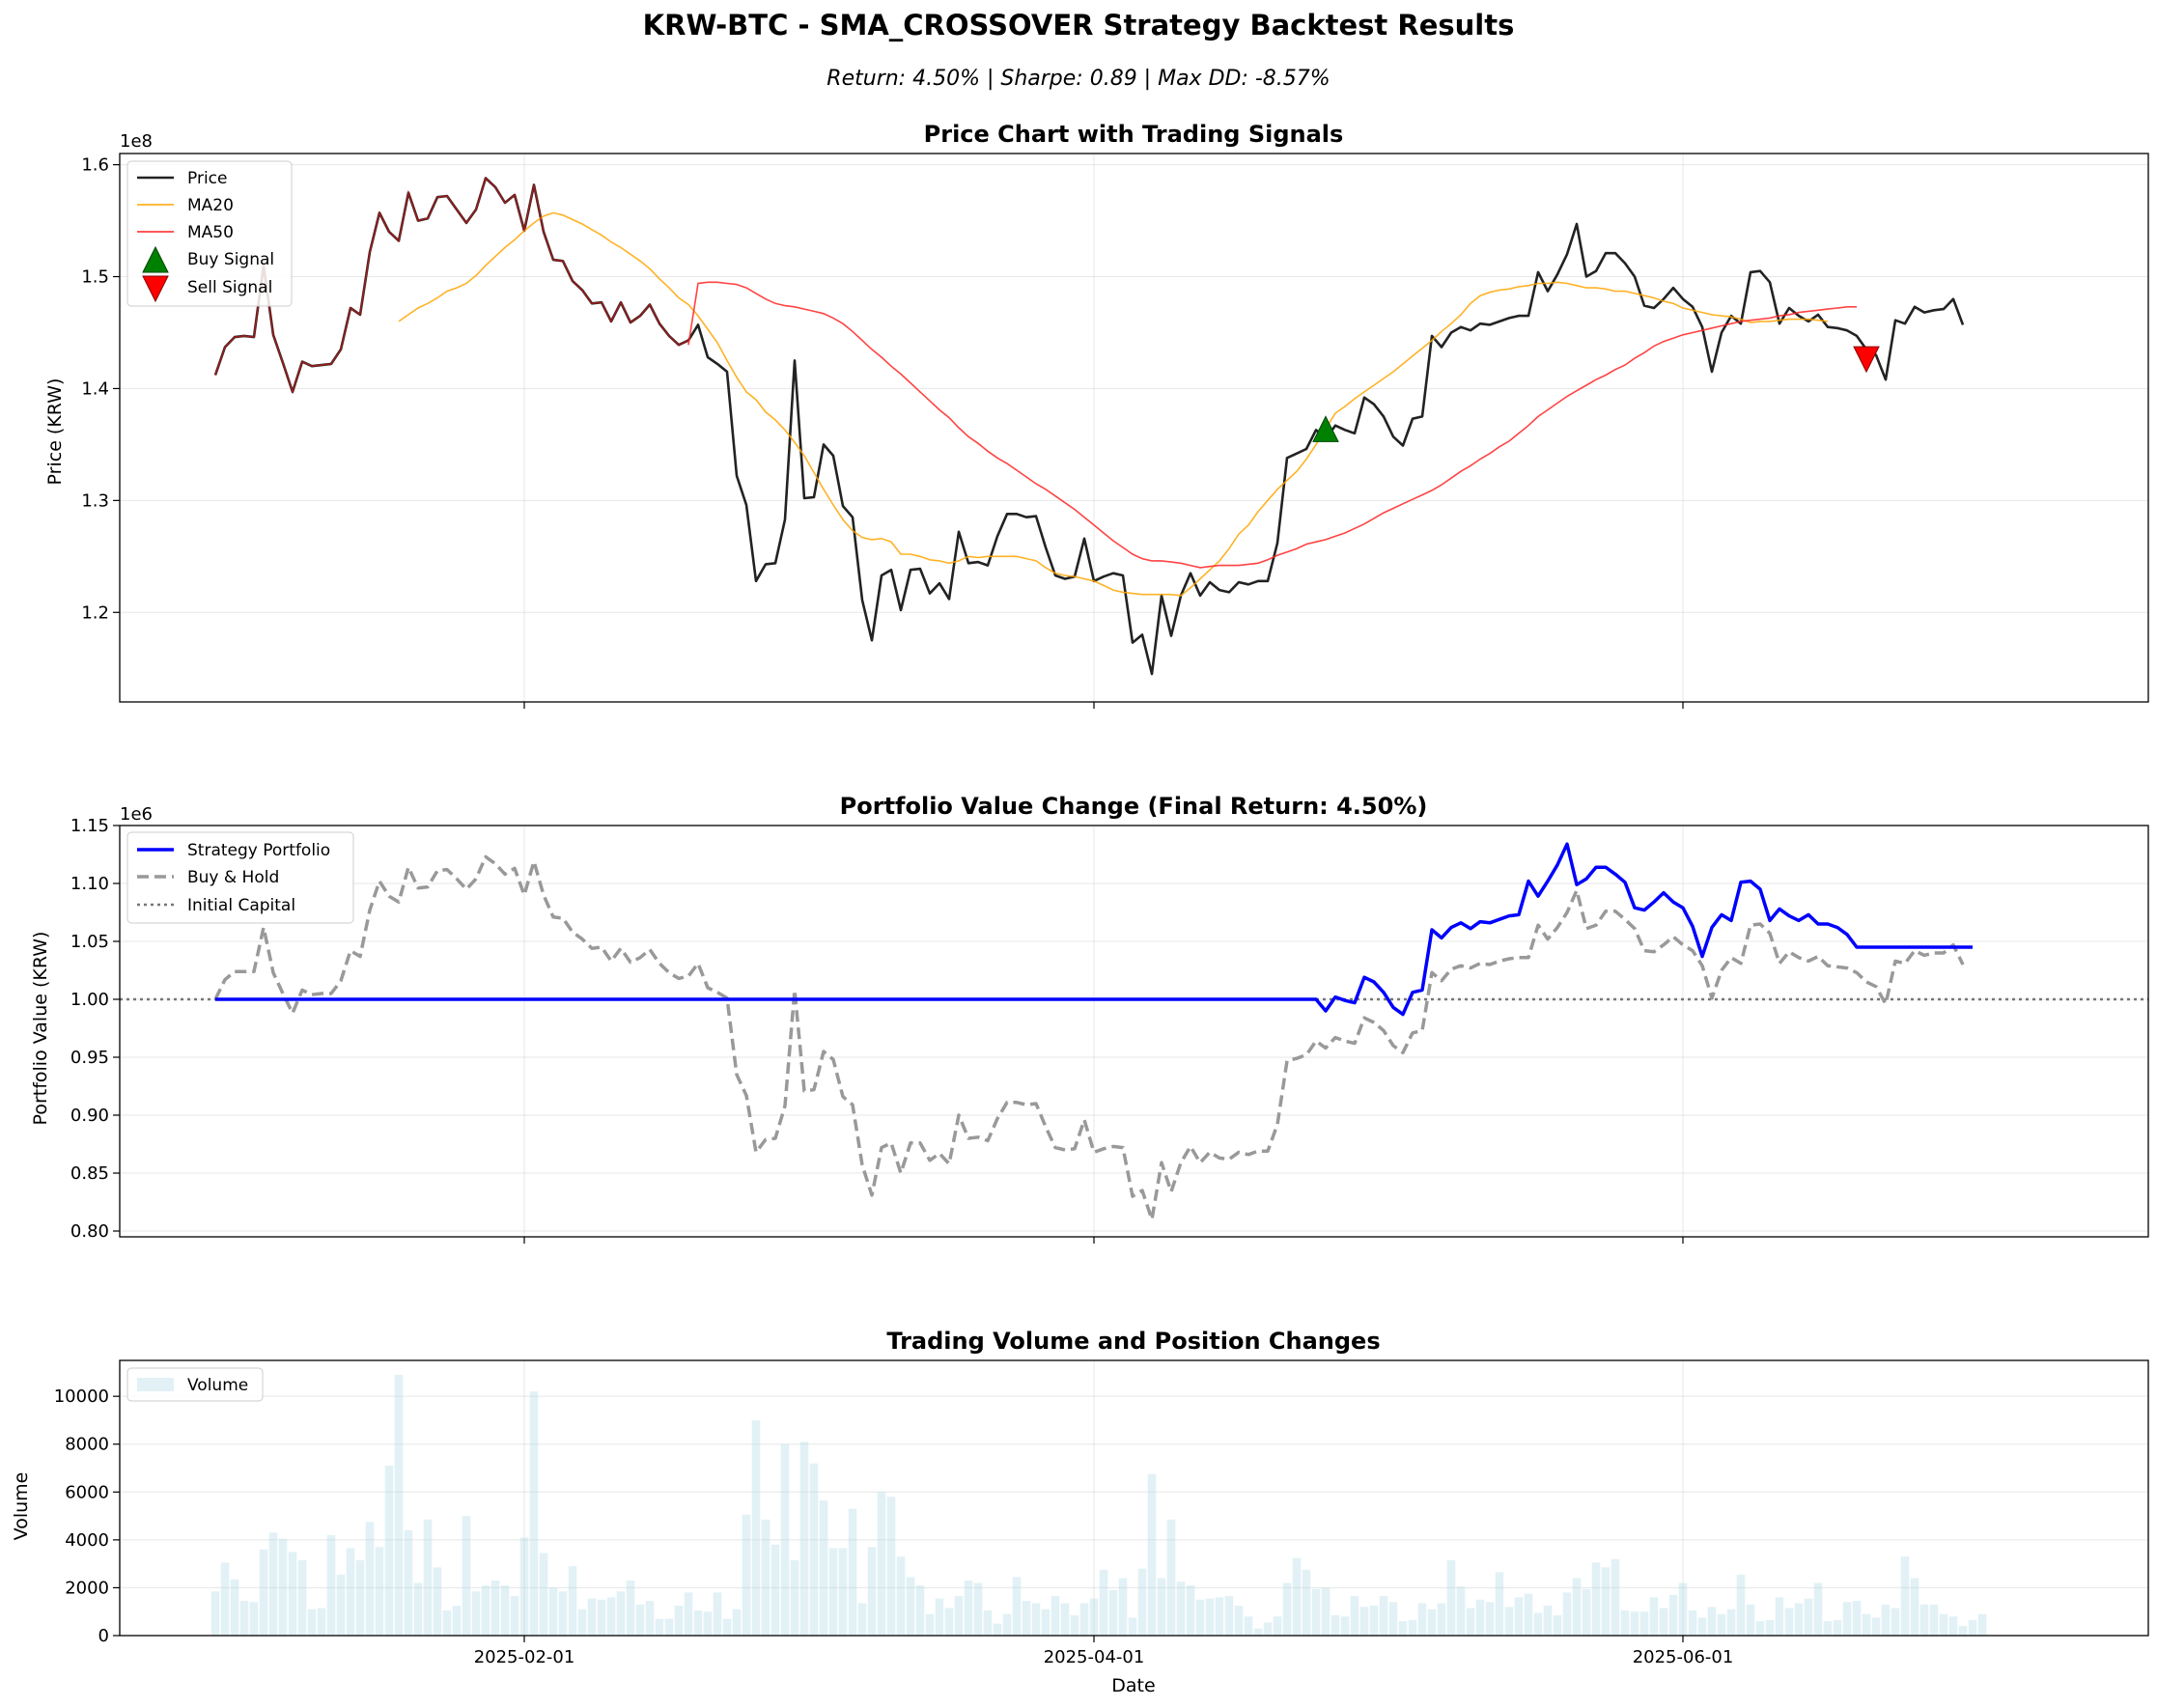  I want to click on ma20-series-line, so click(1113, 404).